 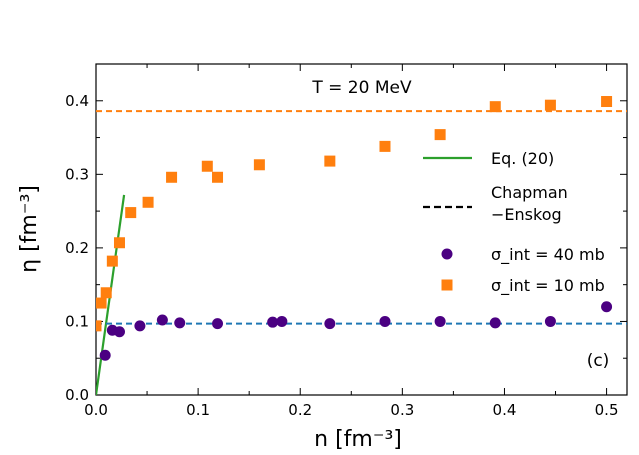 What do you see at coordinates (96, 410) in the screenshot?
I see `x-tick-label: 0.0` at bounding box center [96, 410].